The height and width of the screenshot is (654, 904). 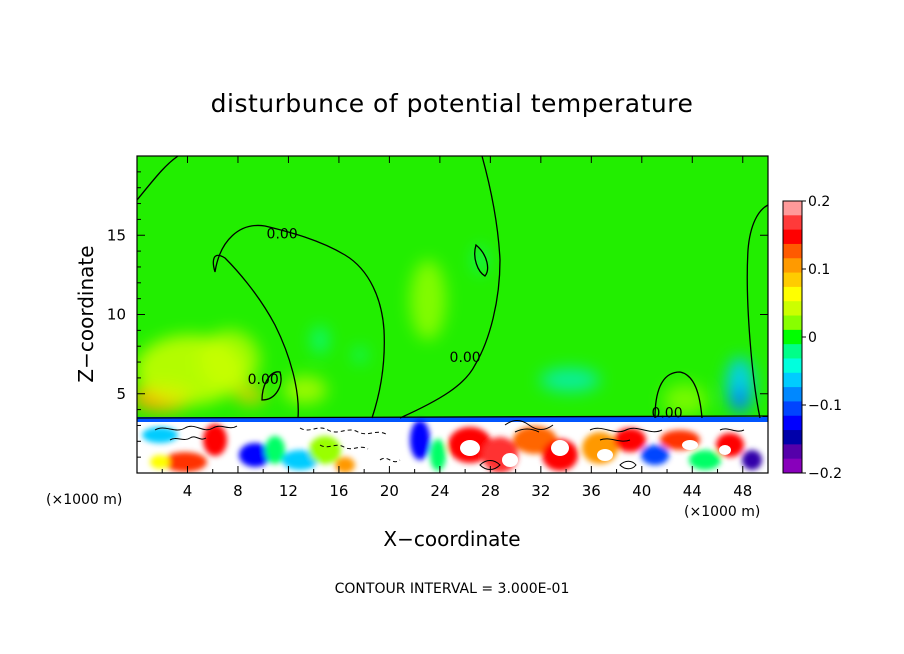 What do you see at coordinates (86, 313) in the screenshot?
I see `y-axis-label: Z−coordinate` at bounding box center [86, 313].